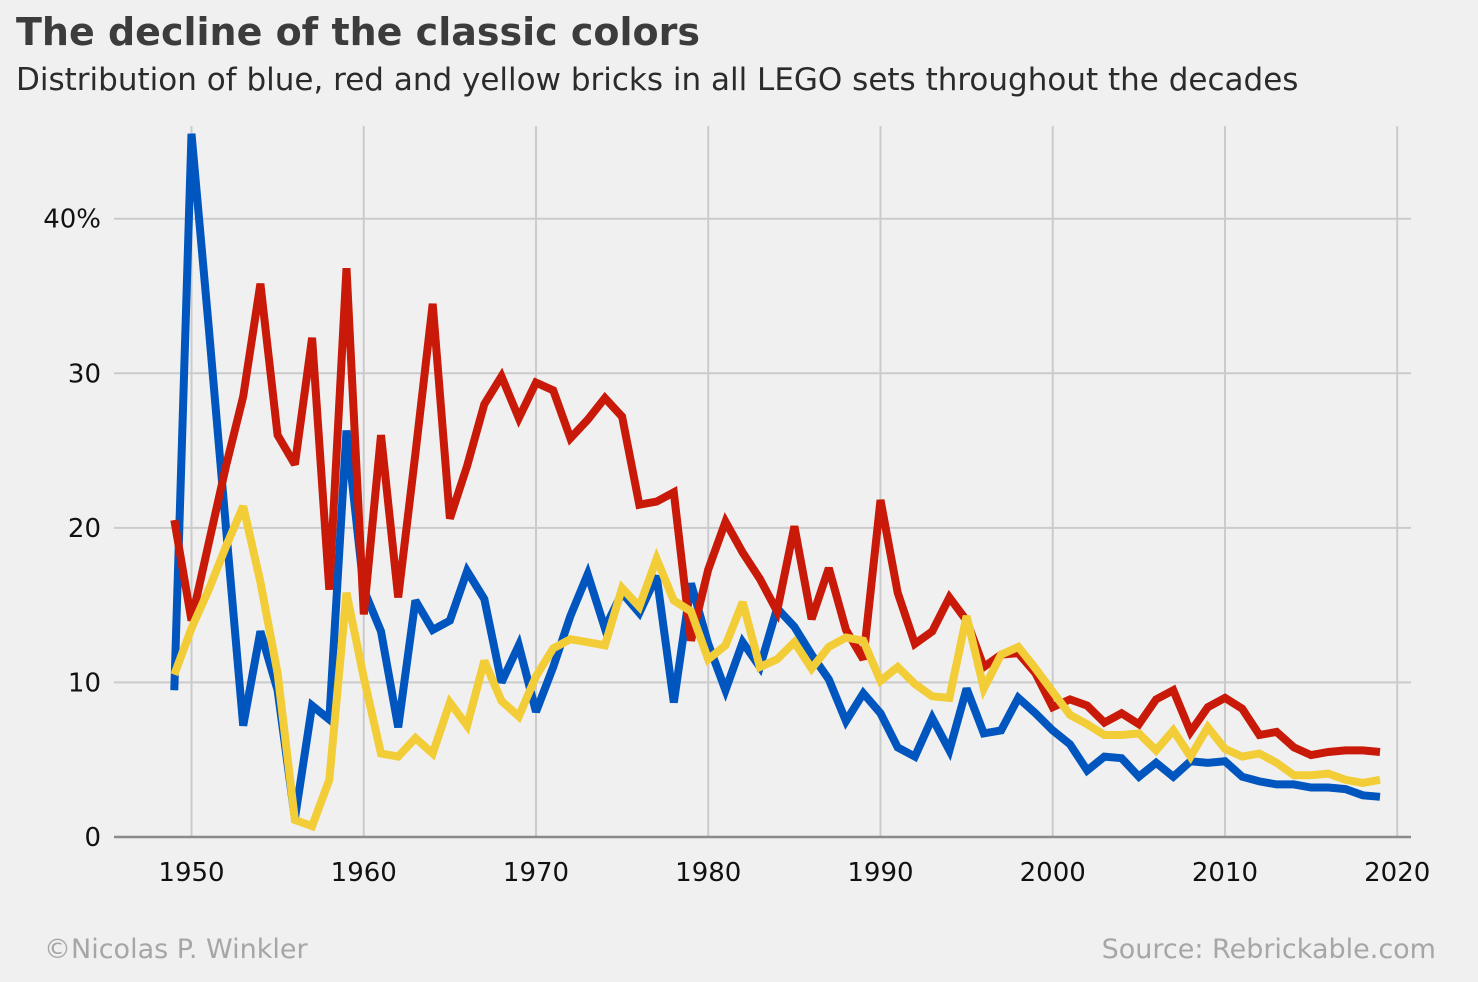 Image resolution: width=1478 pixels, height=982 pixels. I want to click on y-tick-label: 20, so click(84, 529).